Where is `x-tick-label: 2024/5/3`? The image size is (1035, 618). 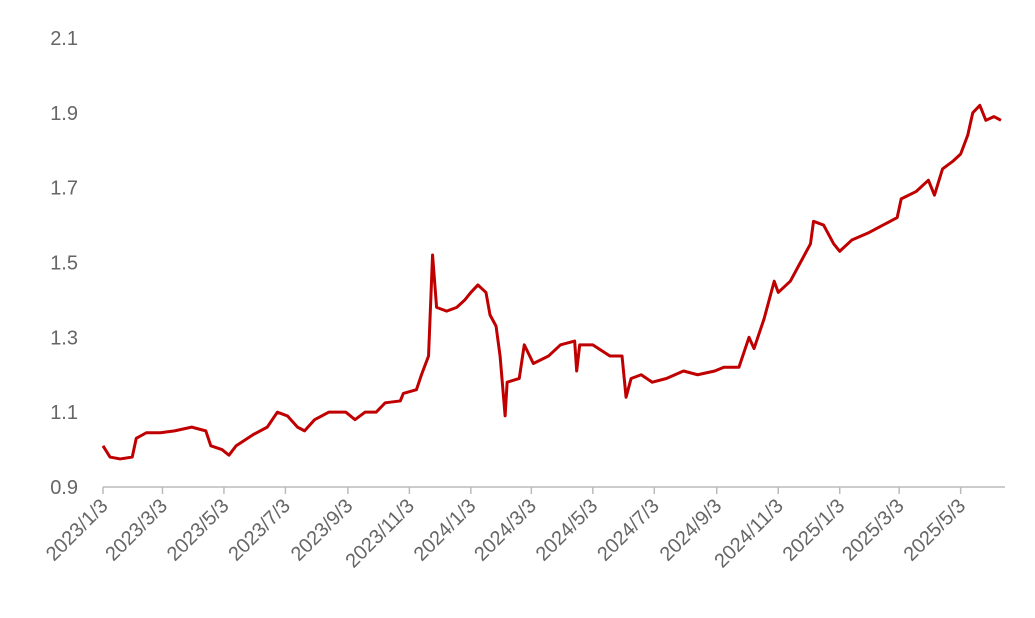 x-tick-label: 2024/5/3 is located at coordinates (567, 530).